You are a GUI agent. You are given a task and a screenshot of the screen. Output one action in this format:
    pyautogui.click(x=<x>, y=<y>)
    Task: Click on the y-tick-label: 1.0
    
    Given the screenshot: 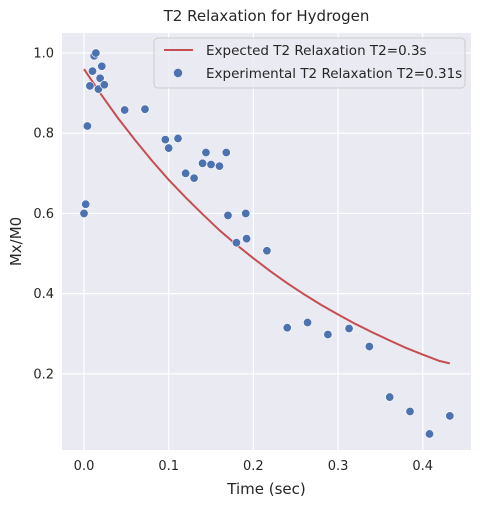 What is the action you would take?
    pyautogui.click(x=43, y=54)
    